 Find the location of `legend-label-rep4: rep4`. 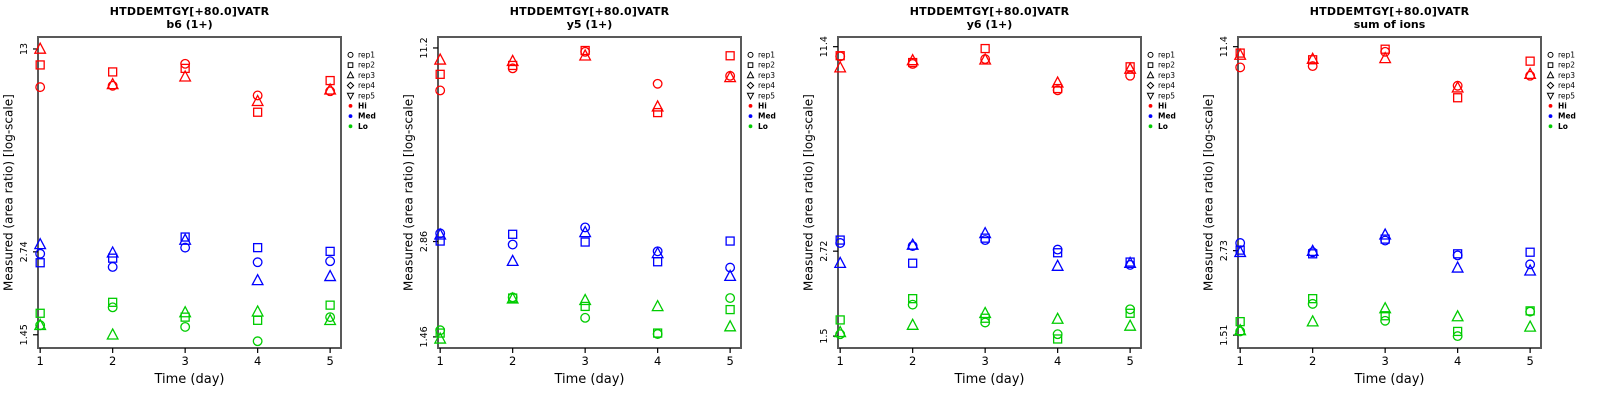

legend-label-rep4: rep4 is located at coordinates (1166, 85).